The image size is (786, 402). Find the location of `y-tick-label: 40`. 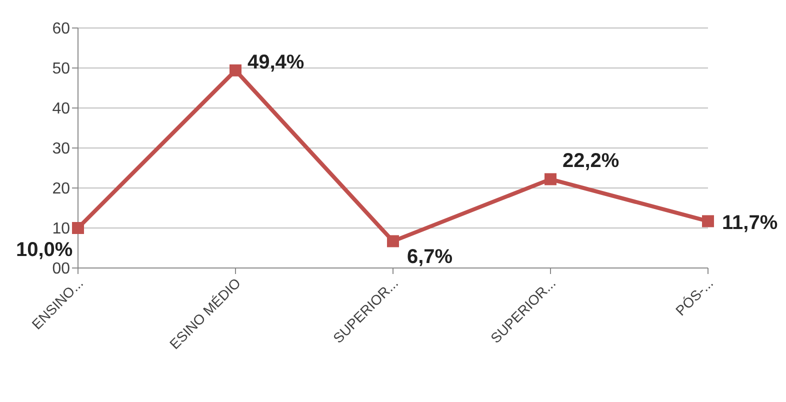

y-tick-label: 40 is located at coordinates (61, 109).